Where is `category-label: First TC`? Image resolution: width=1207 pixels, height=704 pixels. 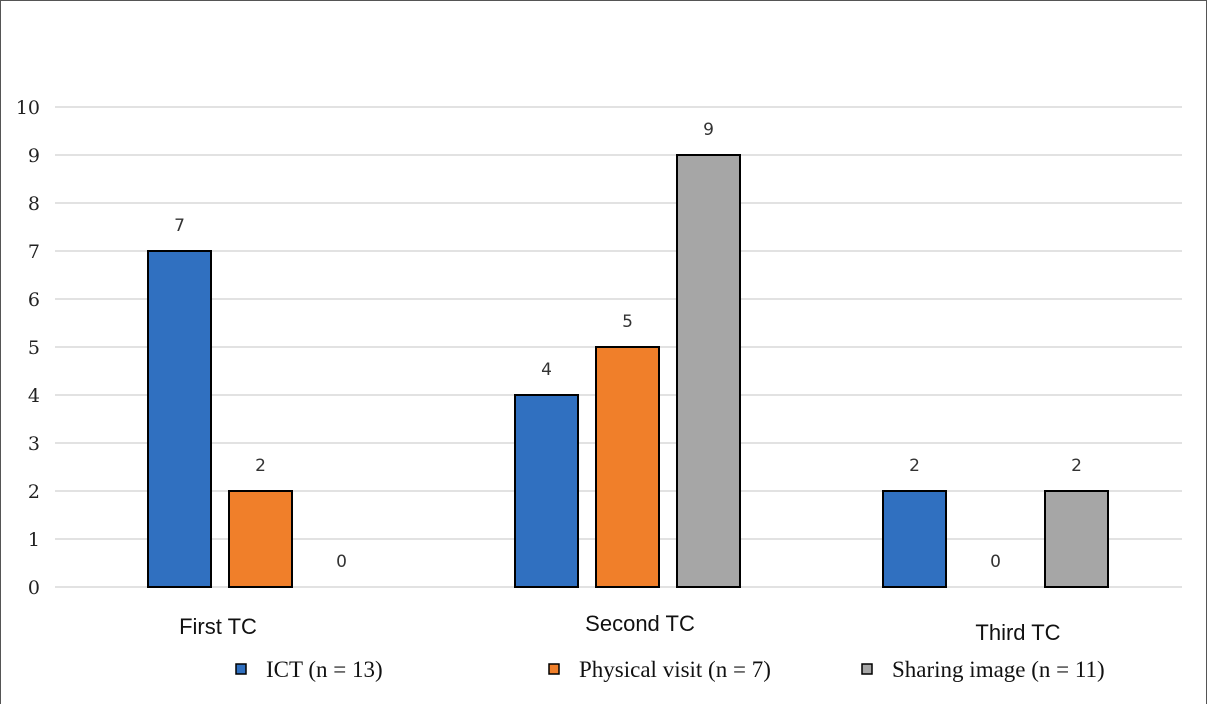 category-label: First TC is located at coordinates (218, 626).